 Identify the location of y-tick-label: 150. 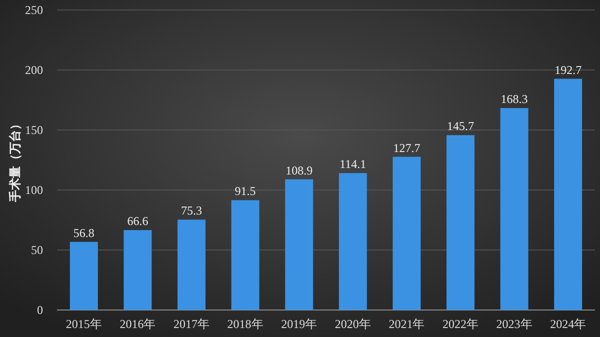
(34, 130).